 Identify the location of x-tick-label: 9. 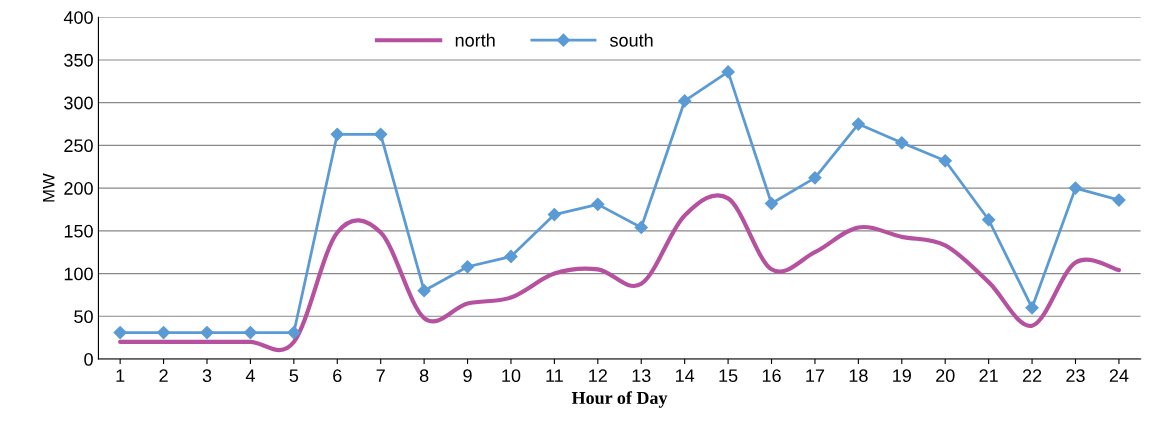
(467, 376).